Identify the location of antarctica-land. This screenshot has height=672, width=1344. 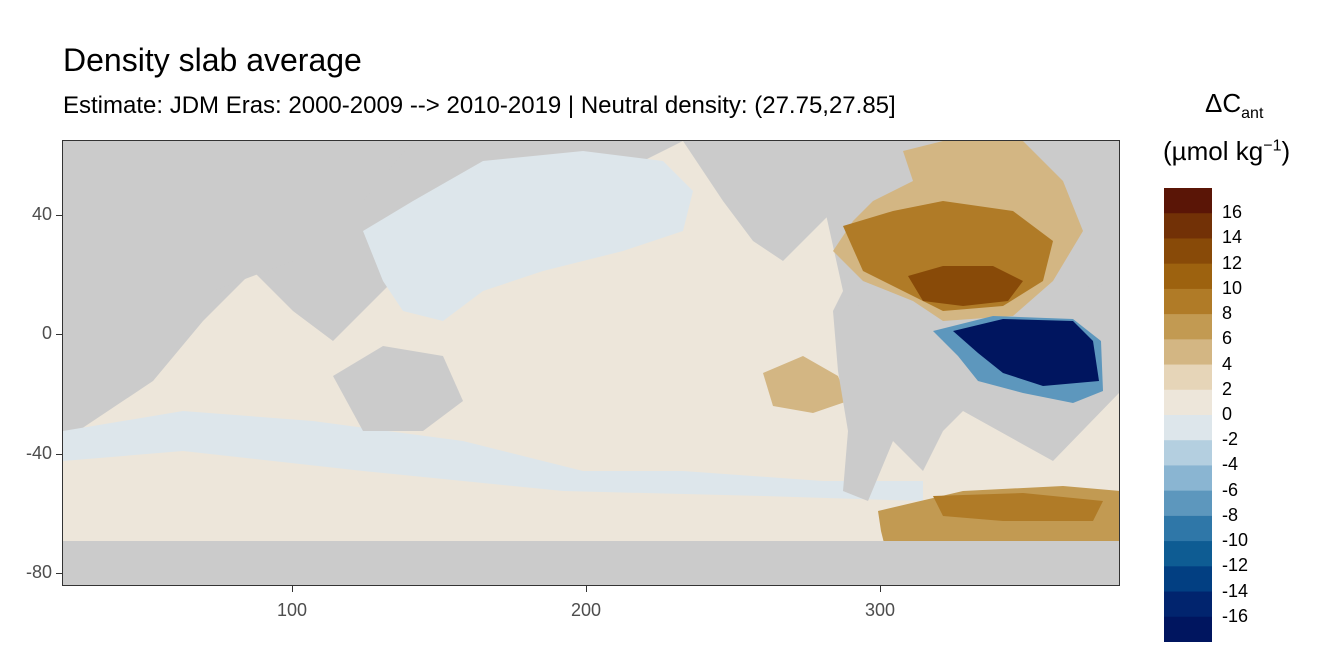
(591, 563).